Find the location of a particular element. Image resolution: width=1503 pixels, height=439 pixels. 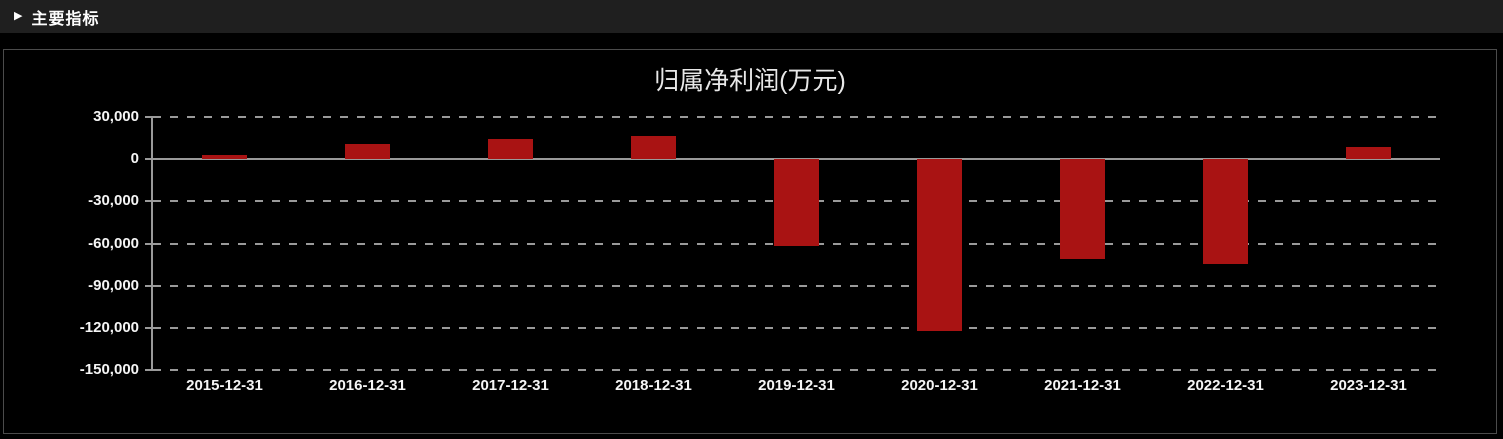

bar-2017 is located at coordinates (510, 149).